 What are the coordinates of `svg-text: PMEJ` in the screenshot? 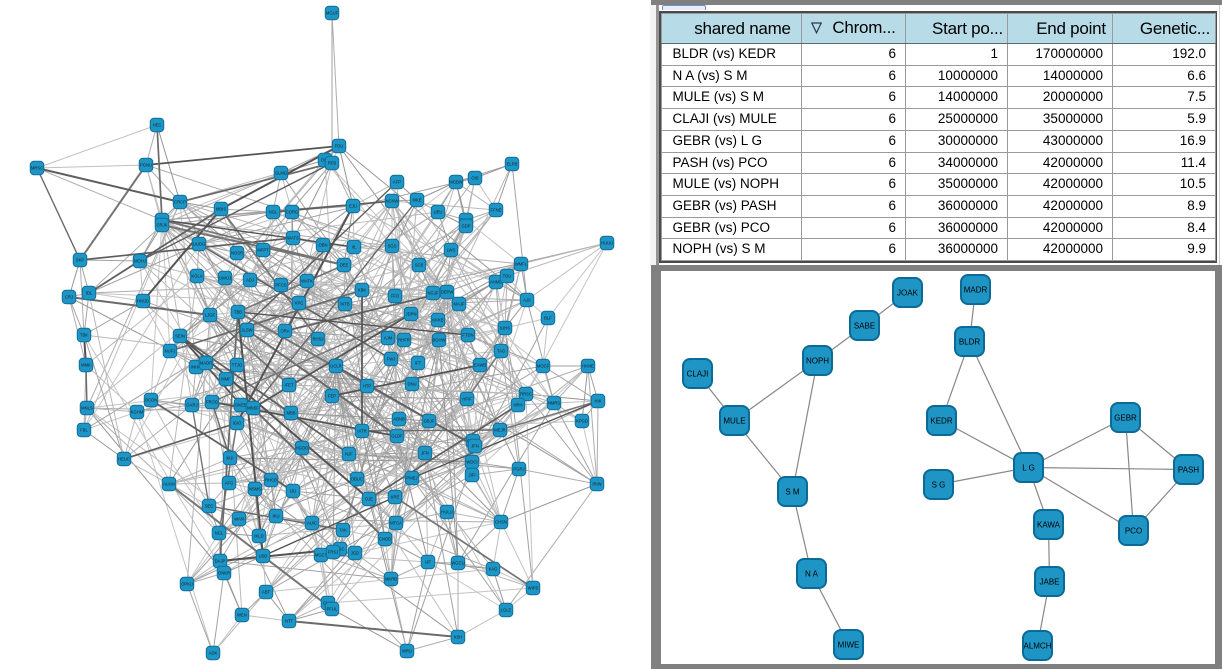 It's located at (411, 478).